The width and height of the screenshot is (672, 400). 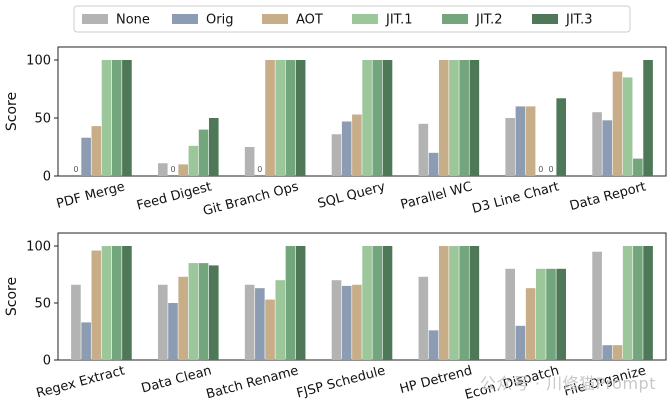 I want to click on bar-fjsp-schedule-aot, so click(x=357, y=322).